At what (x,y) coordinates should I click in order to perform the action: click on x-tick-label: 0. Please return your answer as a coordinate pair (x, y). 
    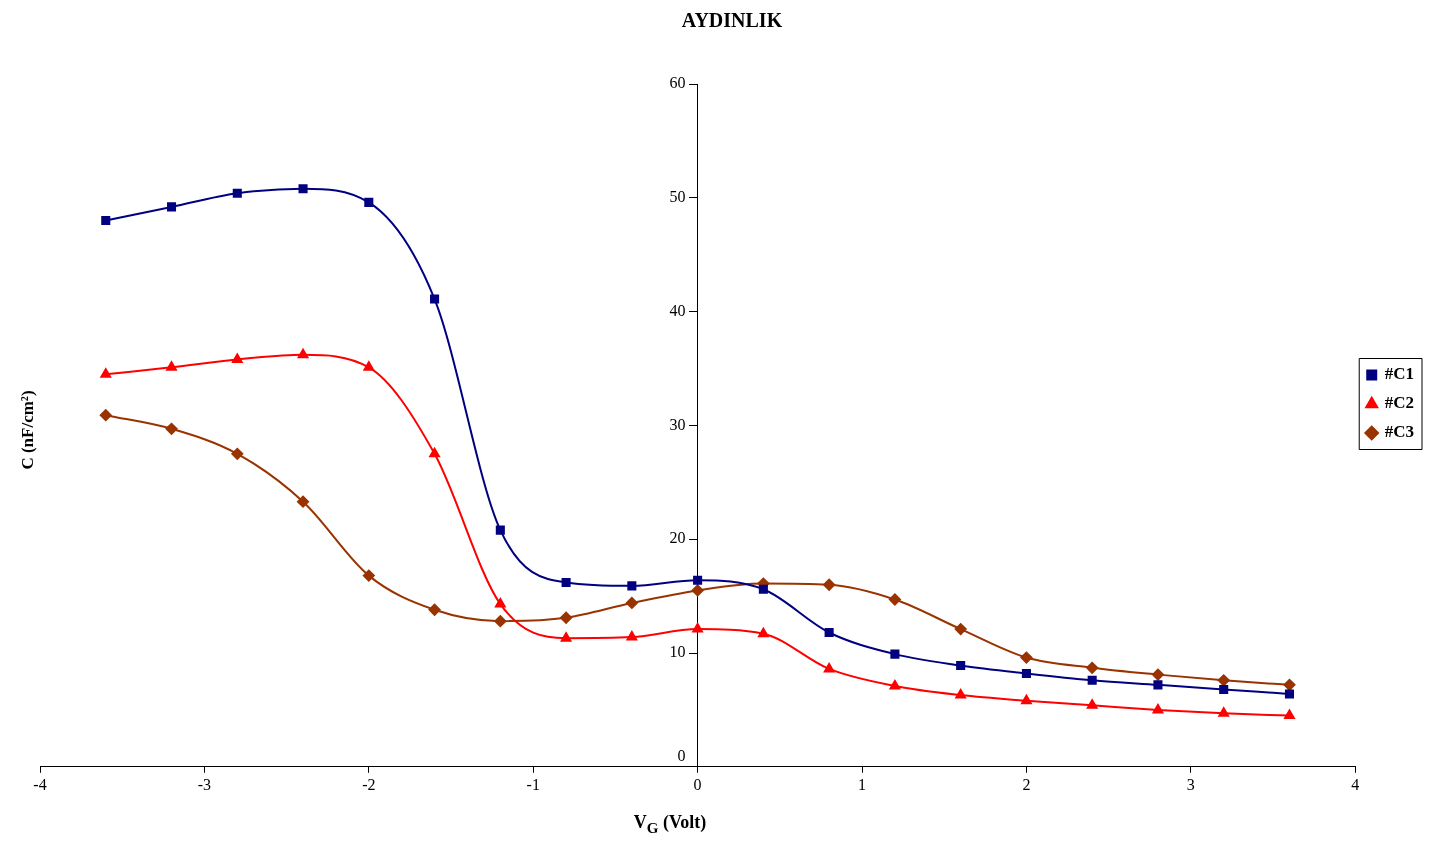
    Looking at the image, I should click on (697, 784).